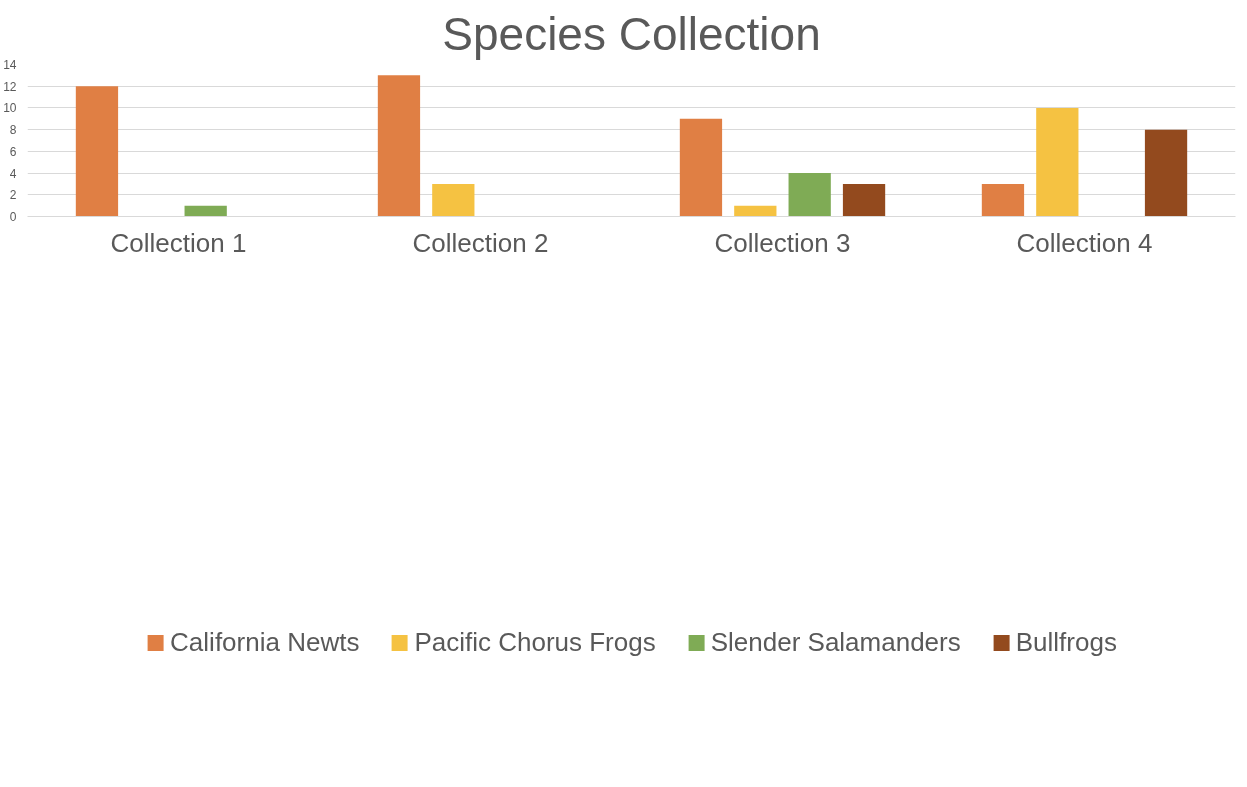 The width and height of the screenshot is (1247, 787). I want to click on y-tick-label: 6, so click(13, 151).